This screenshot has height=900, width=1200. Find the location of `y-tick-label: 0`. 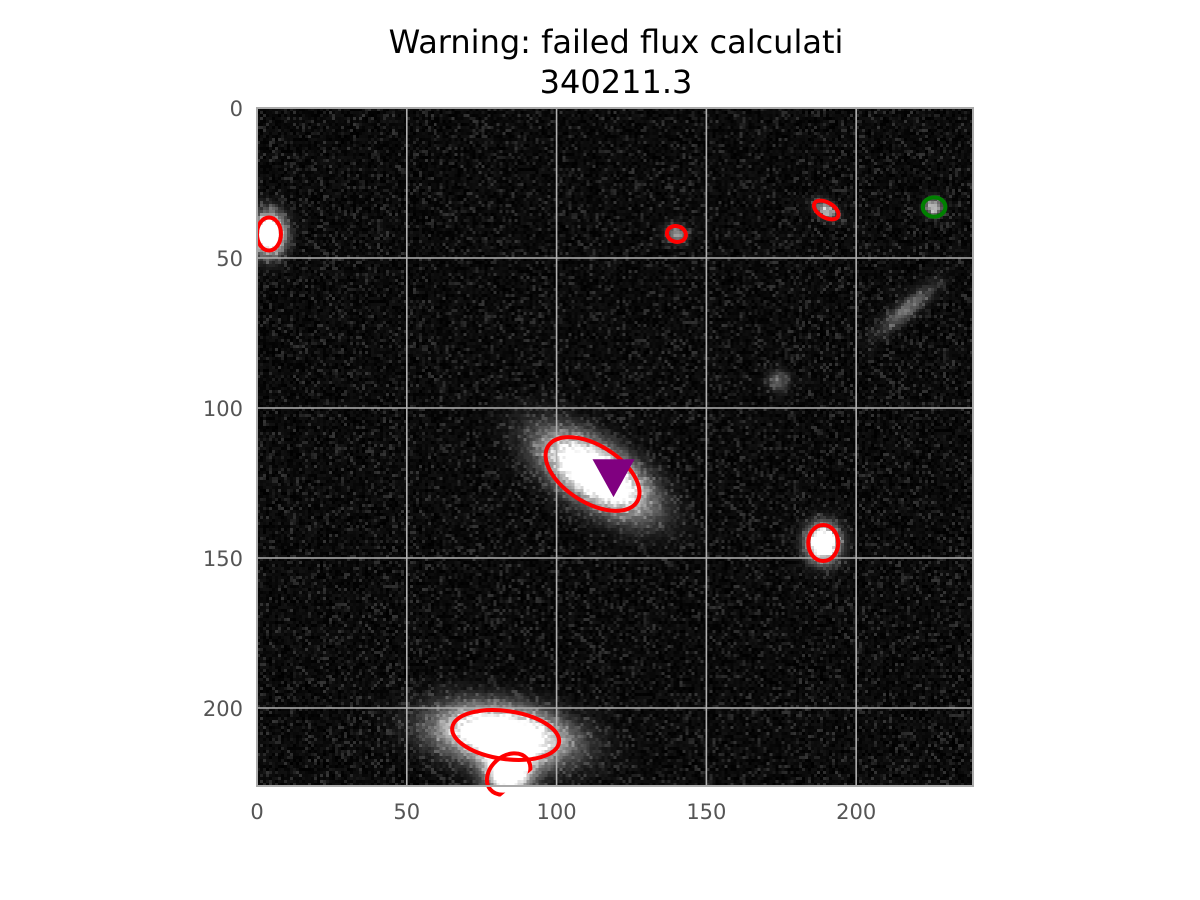

y-tick-label: 0 is located at coordinates (236, 109).